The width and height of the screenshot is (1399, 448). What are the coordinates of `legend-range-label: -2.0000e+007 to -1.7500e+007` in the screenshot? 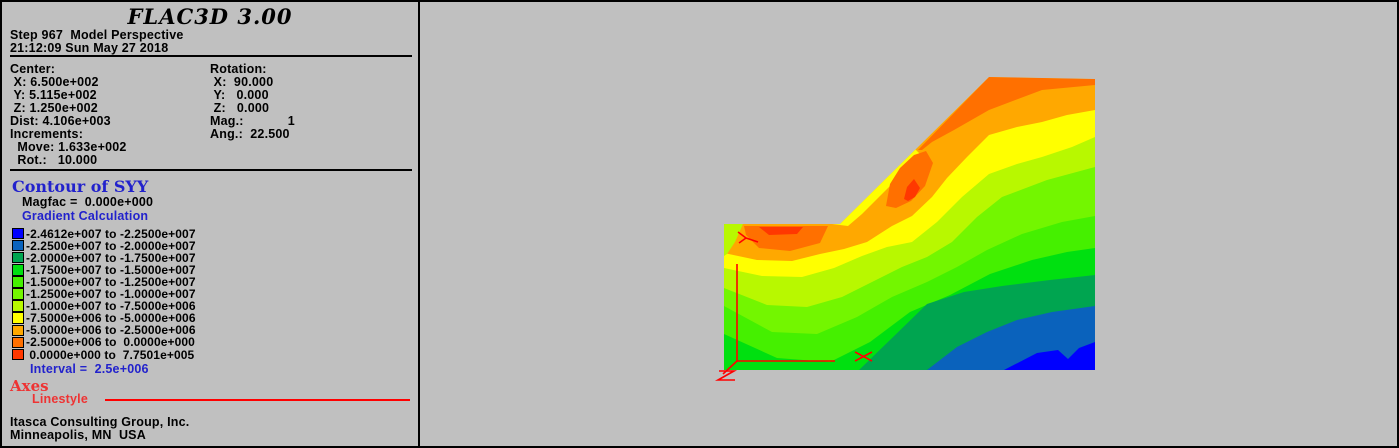 It's located at (111, 257).